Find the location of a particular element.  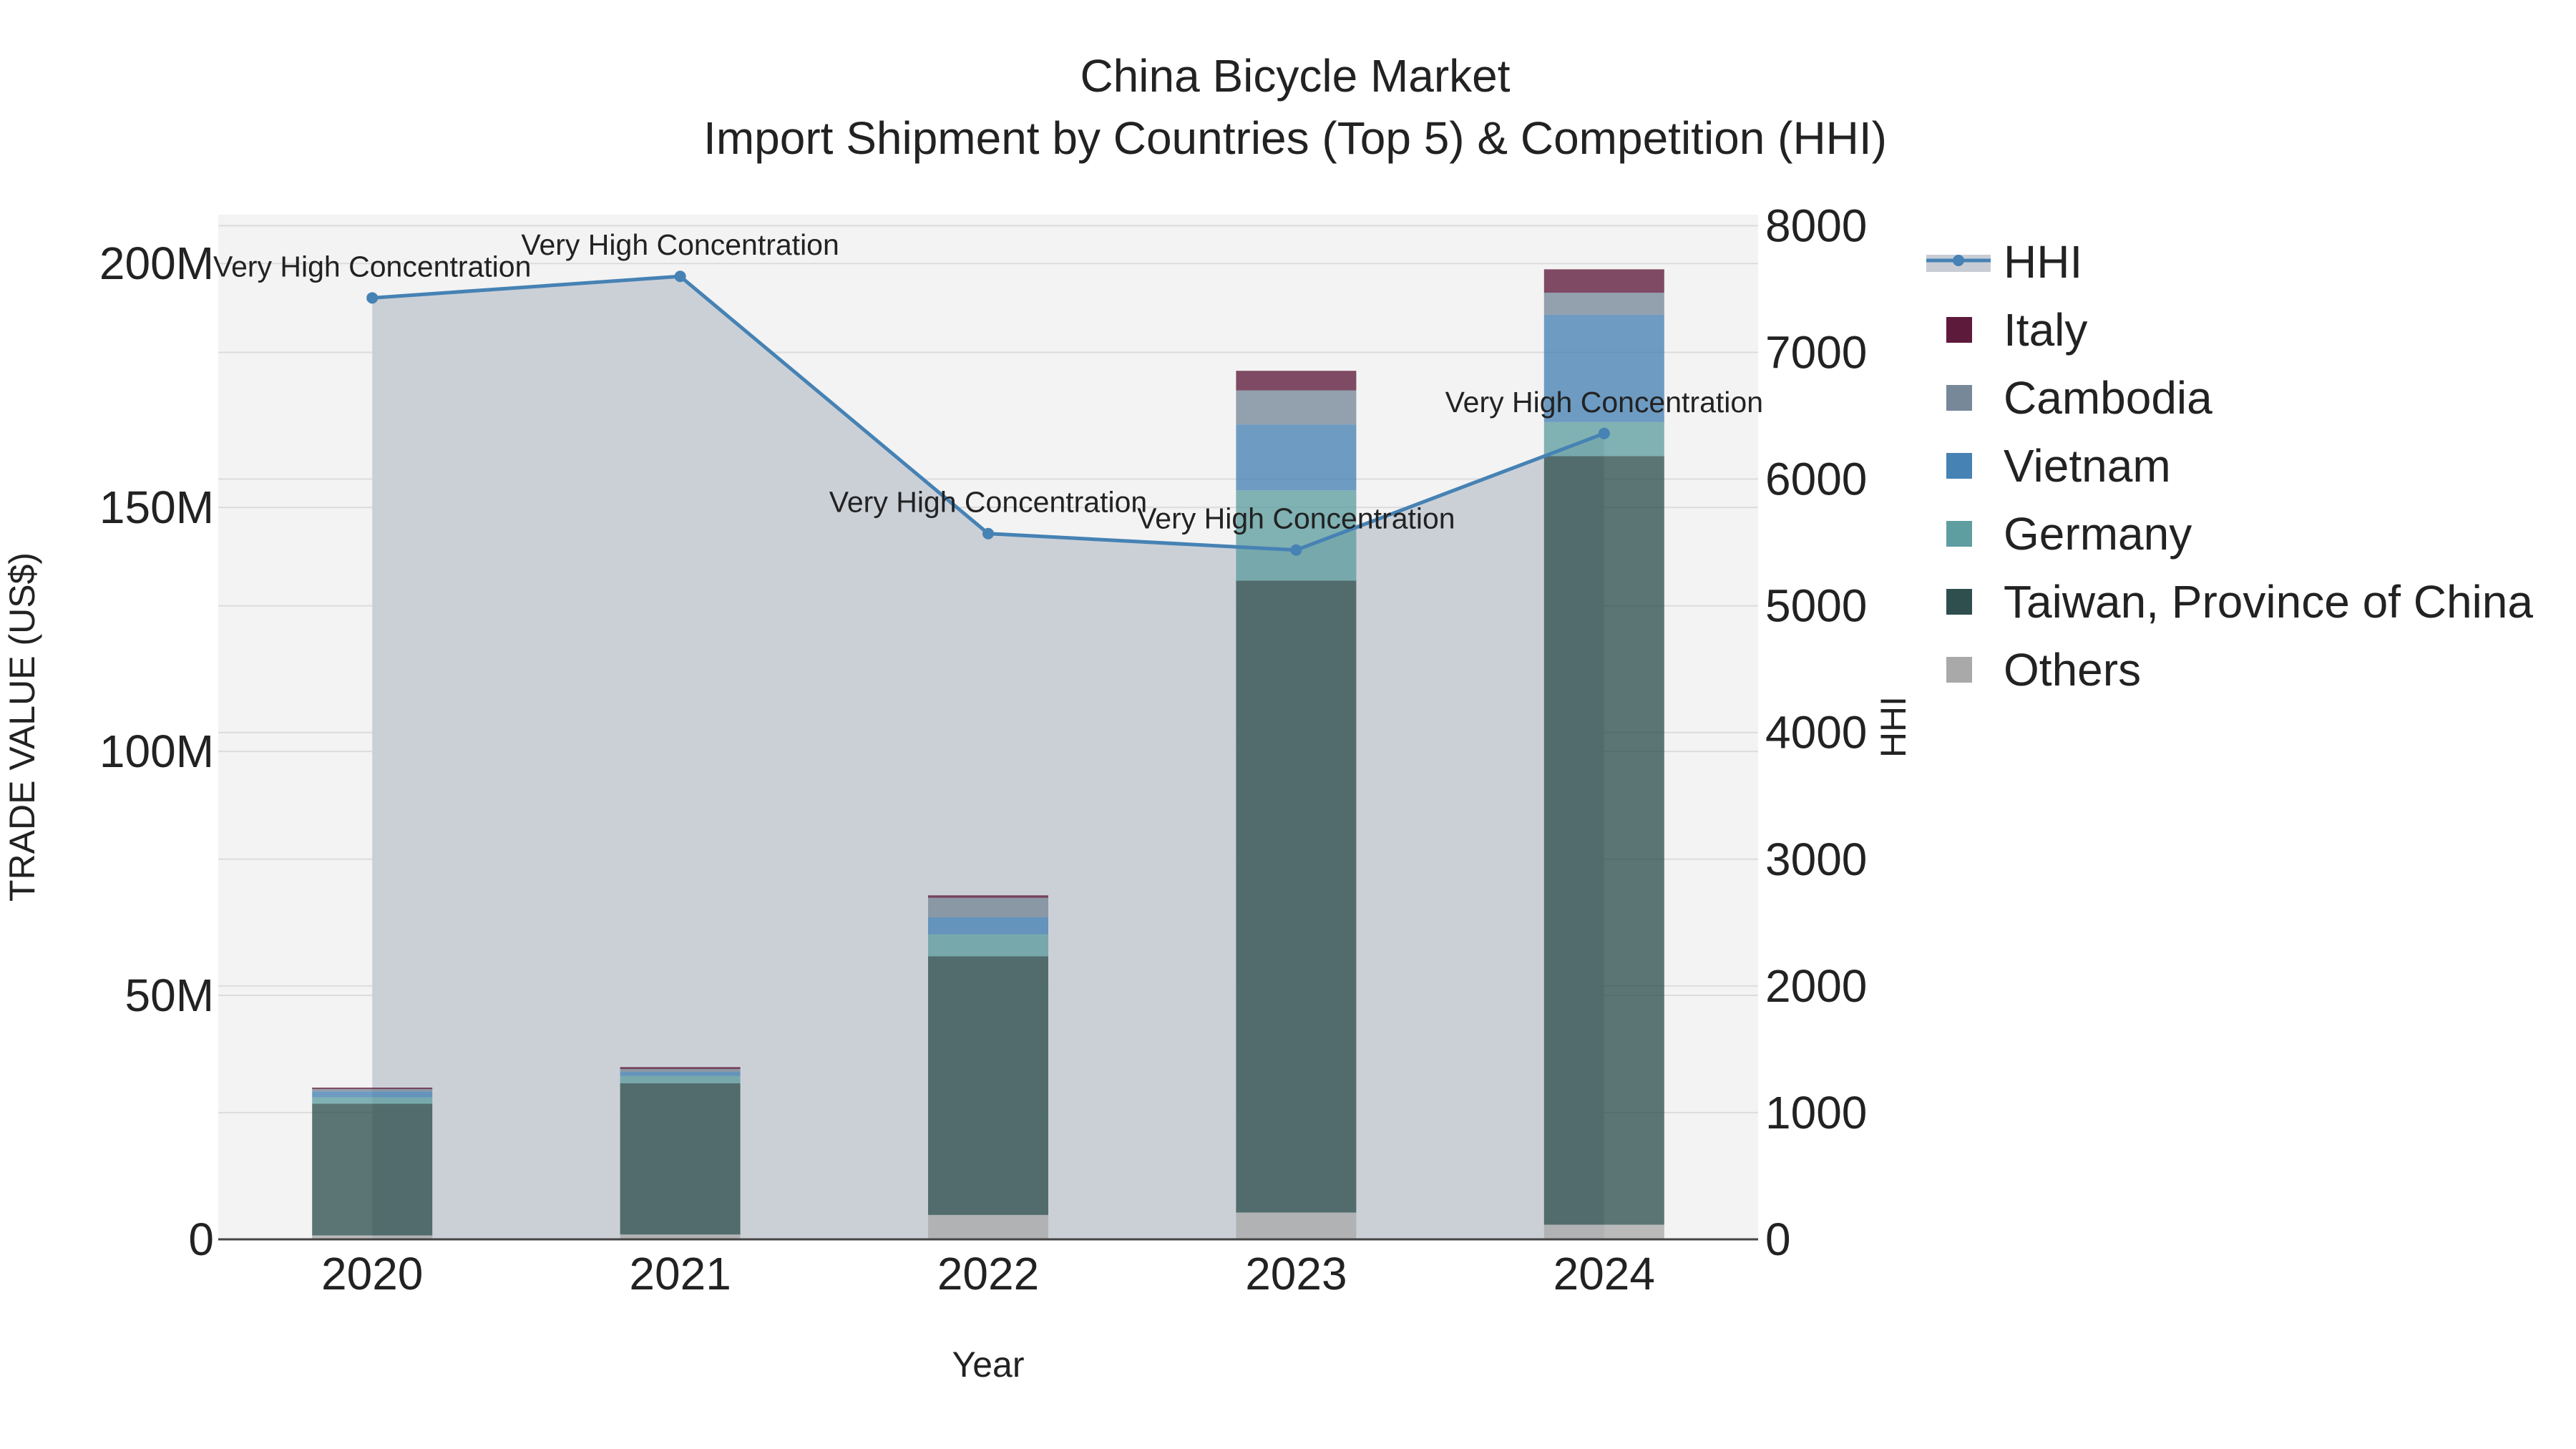

y2-tick-label: 4000 is located at coordinates (1816, 732).